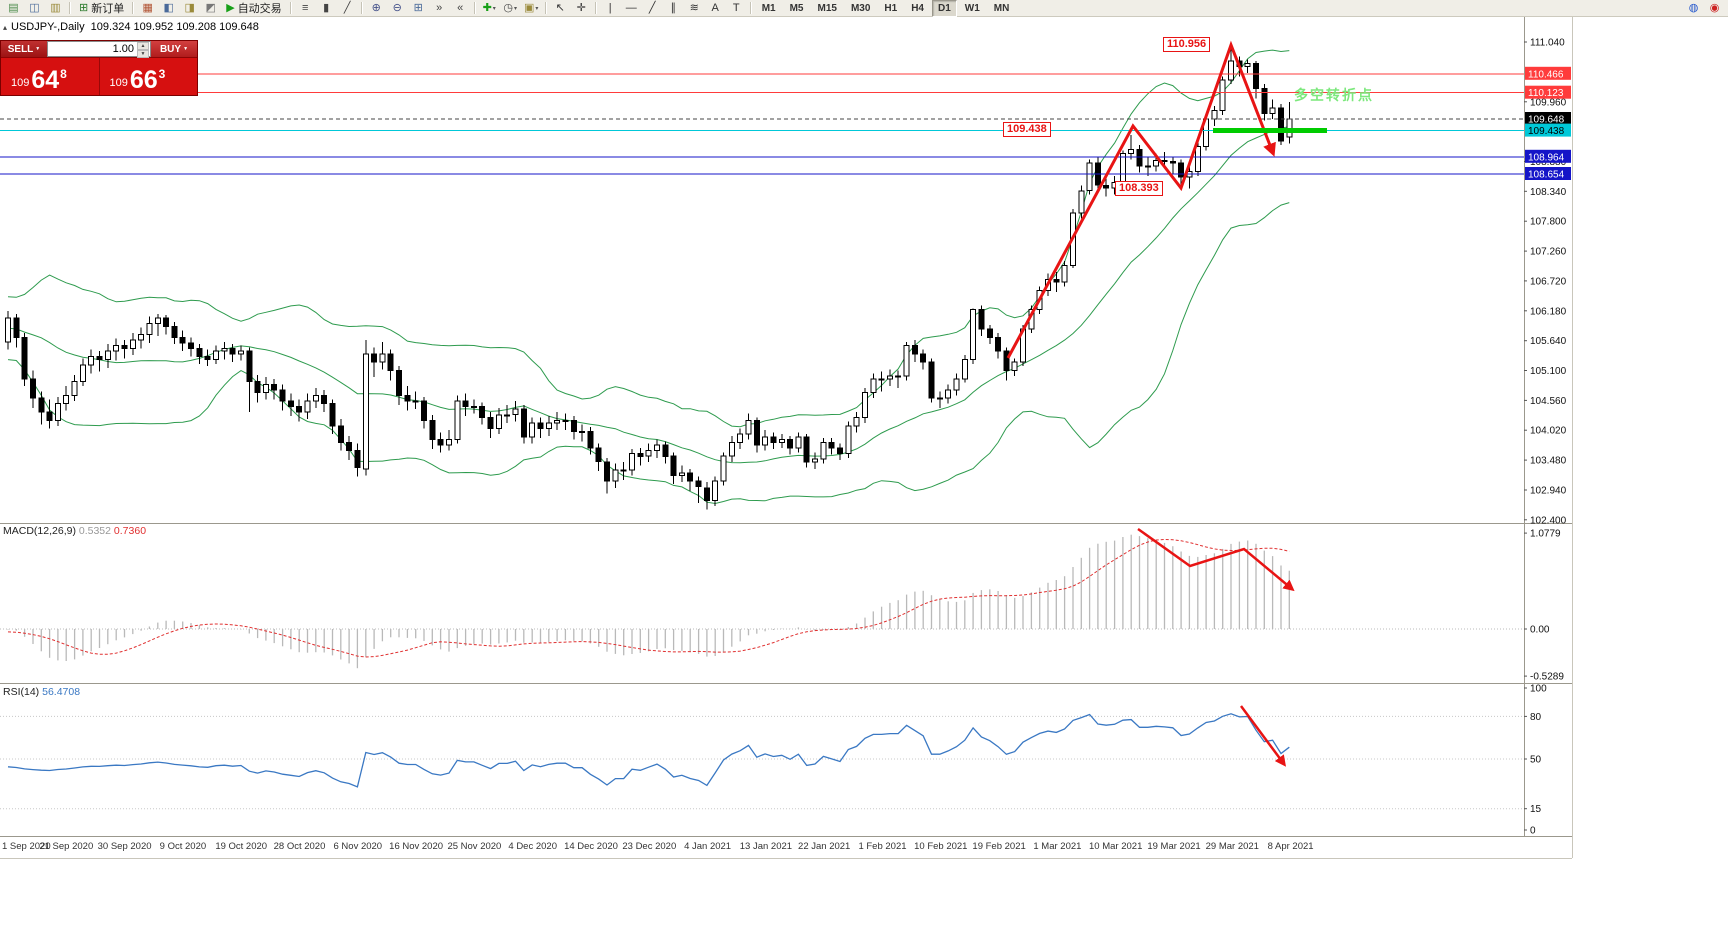 This screenshot has width=1728, height=949. Describe the element at coordinates (515, 8) in the screenshot. I see `dropdown-caret-icon: ▾` at that location.